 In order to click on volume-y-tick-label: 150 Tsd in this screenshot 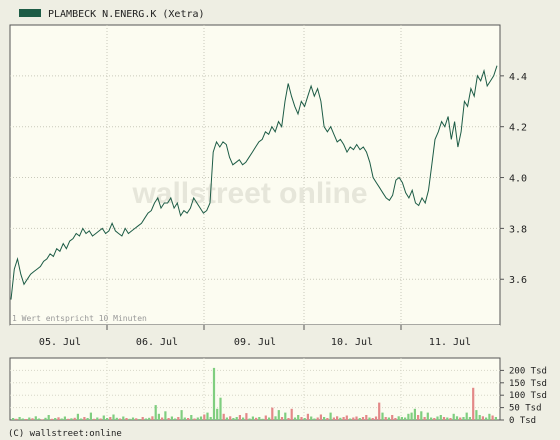, I will do `click(528, 384)`.